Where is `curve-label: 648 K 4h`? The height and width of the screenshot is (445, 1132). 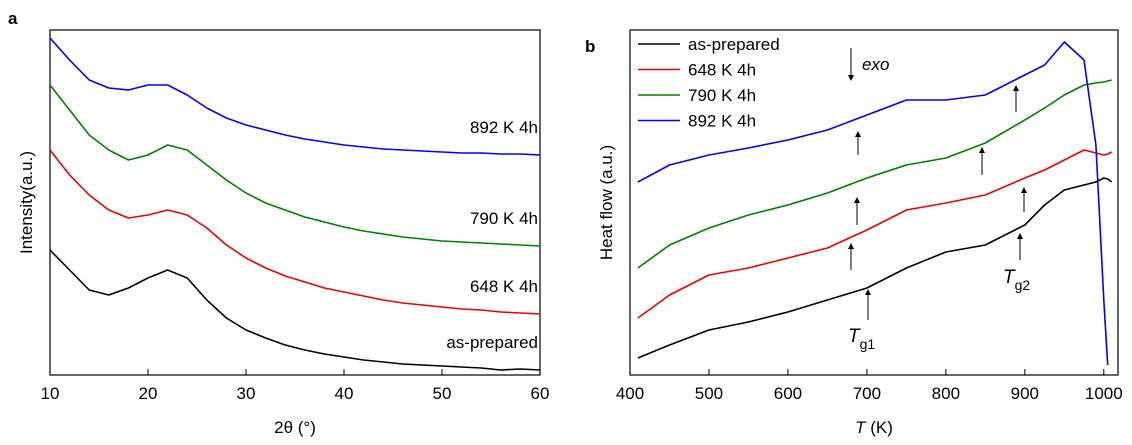
curve-label: 648 K 4h is located at coordinates (504, 286).